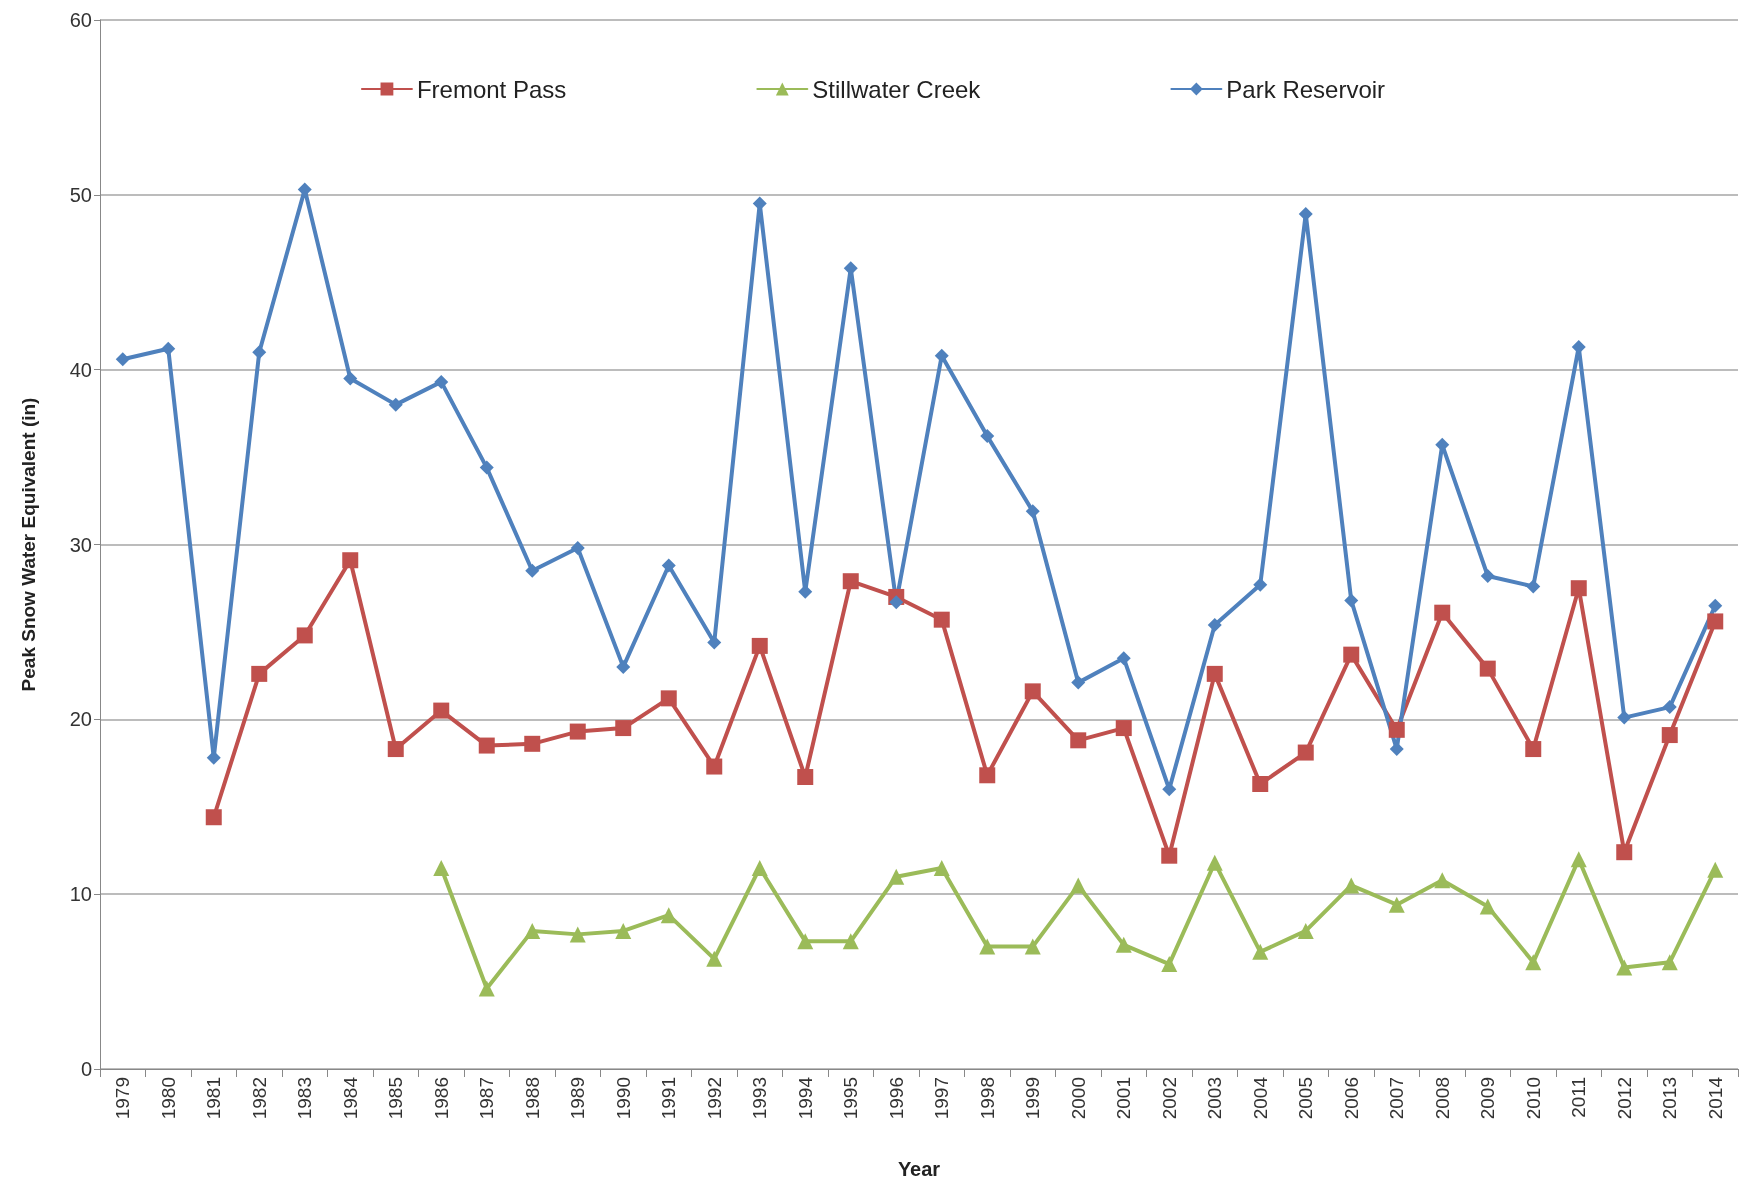  What do you see at coordinates (1215, 1098) in the screenshot?
I see `x-tick-label: 2003` at bounding box center [1215, 1098].